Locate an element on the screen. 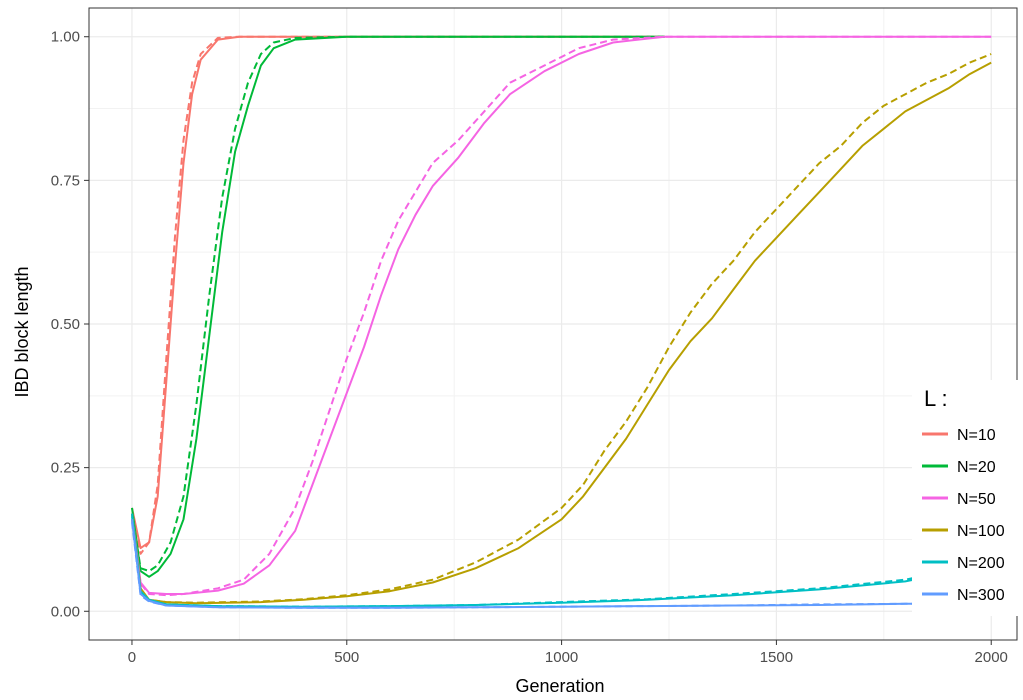 This screenshot has height=700, width=1023. y-axis-title: IBD block length is located at coordinates (22, 331).